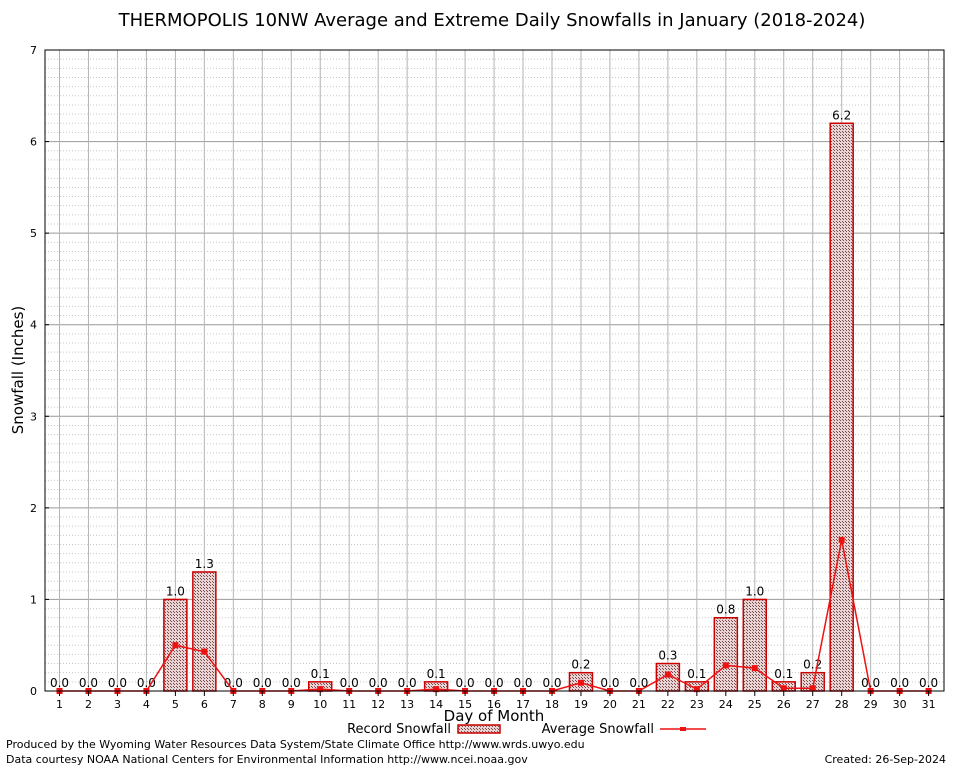  What do you see at coordinates (436, 704) in the screenshot?
I see `x-tick-label: 14` at bounding box center [436, 704].